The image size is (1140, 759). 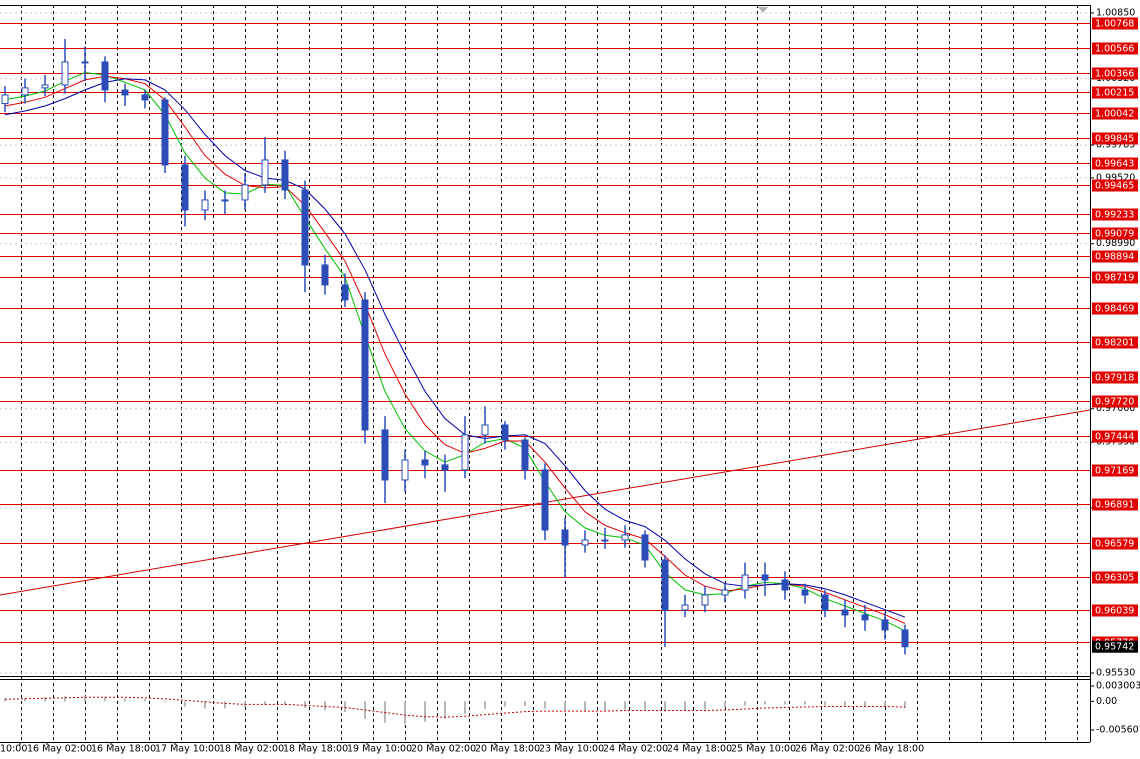 What do you see at coordinates (827, 749) in the screenshot?
I see `x-tick-label: 26 May 02:00` at bounding box center [827, 749].